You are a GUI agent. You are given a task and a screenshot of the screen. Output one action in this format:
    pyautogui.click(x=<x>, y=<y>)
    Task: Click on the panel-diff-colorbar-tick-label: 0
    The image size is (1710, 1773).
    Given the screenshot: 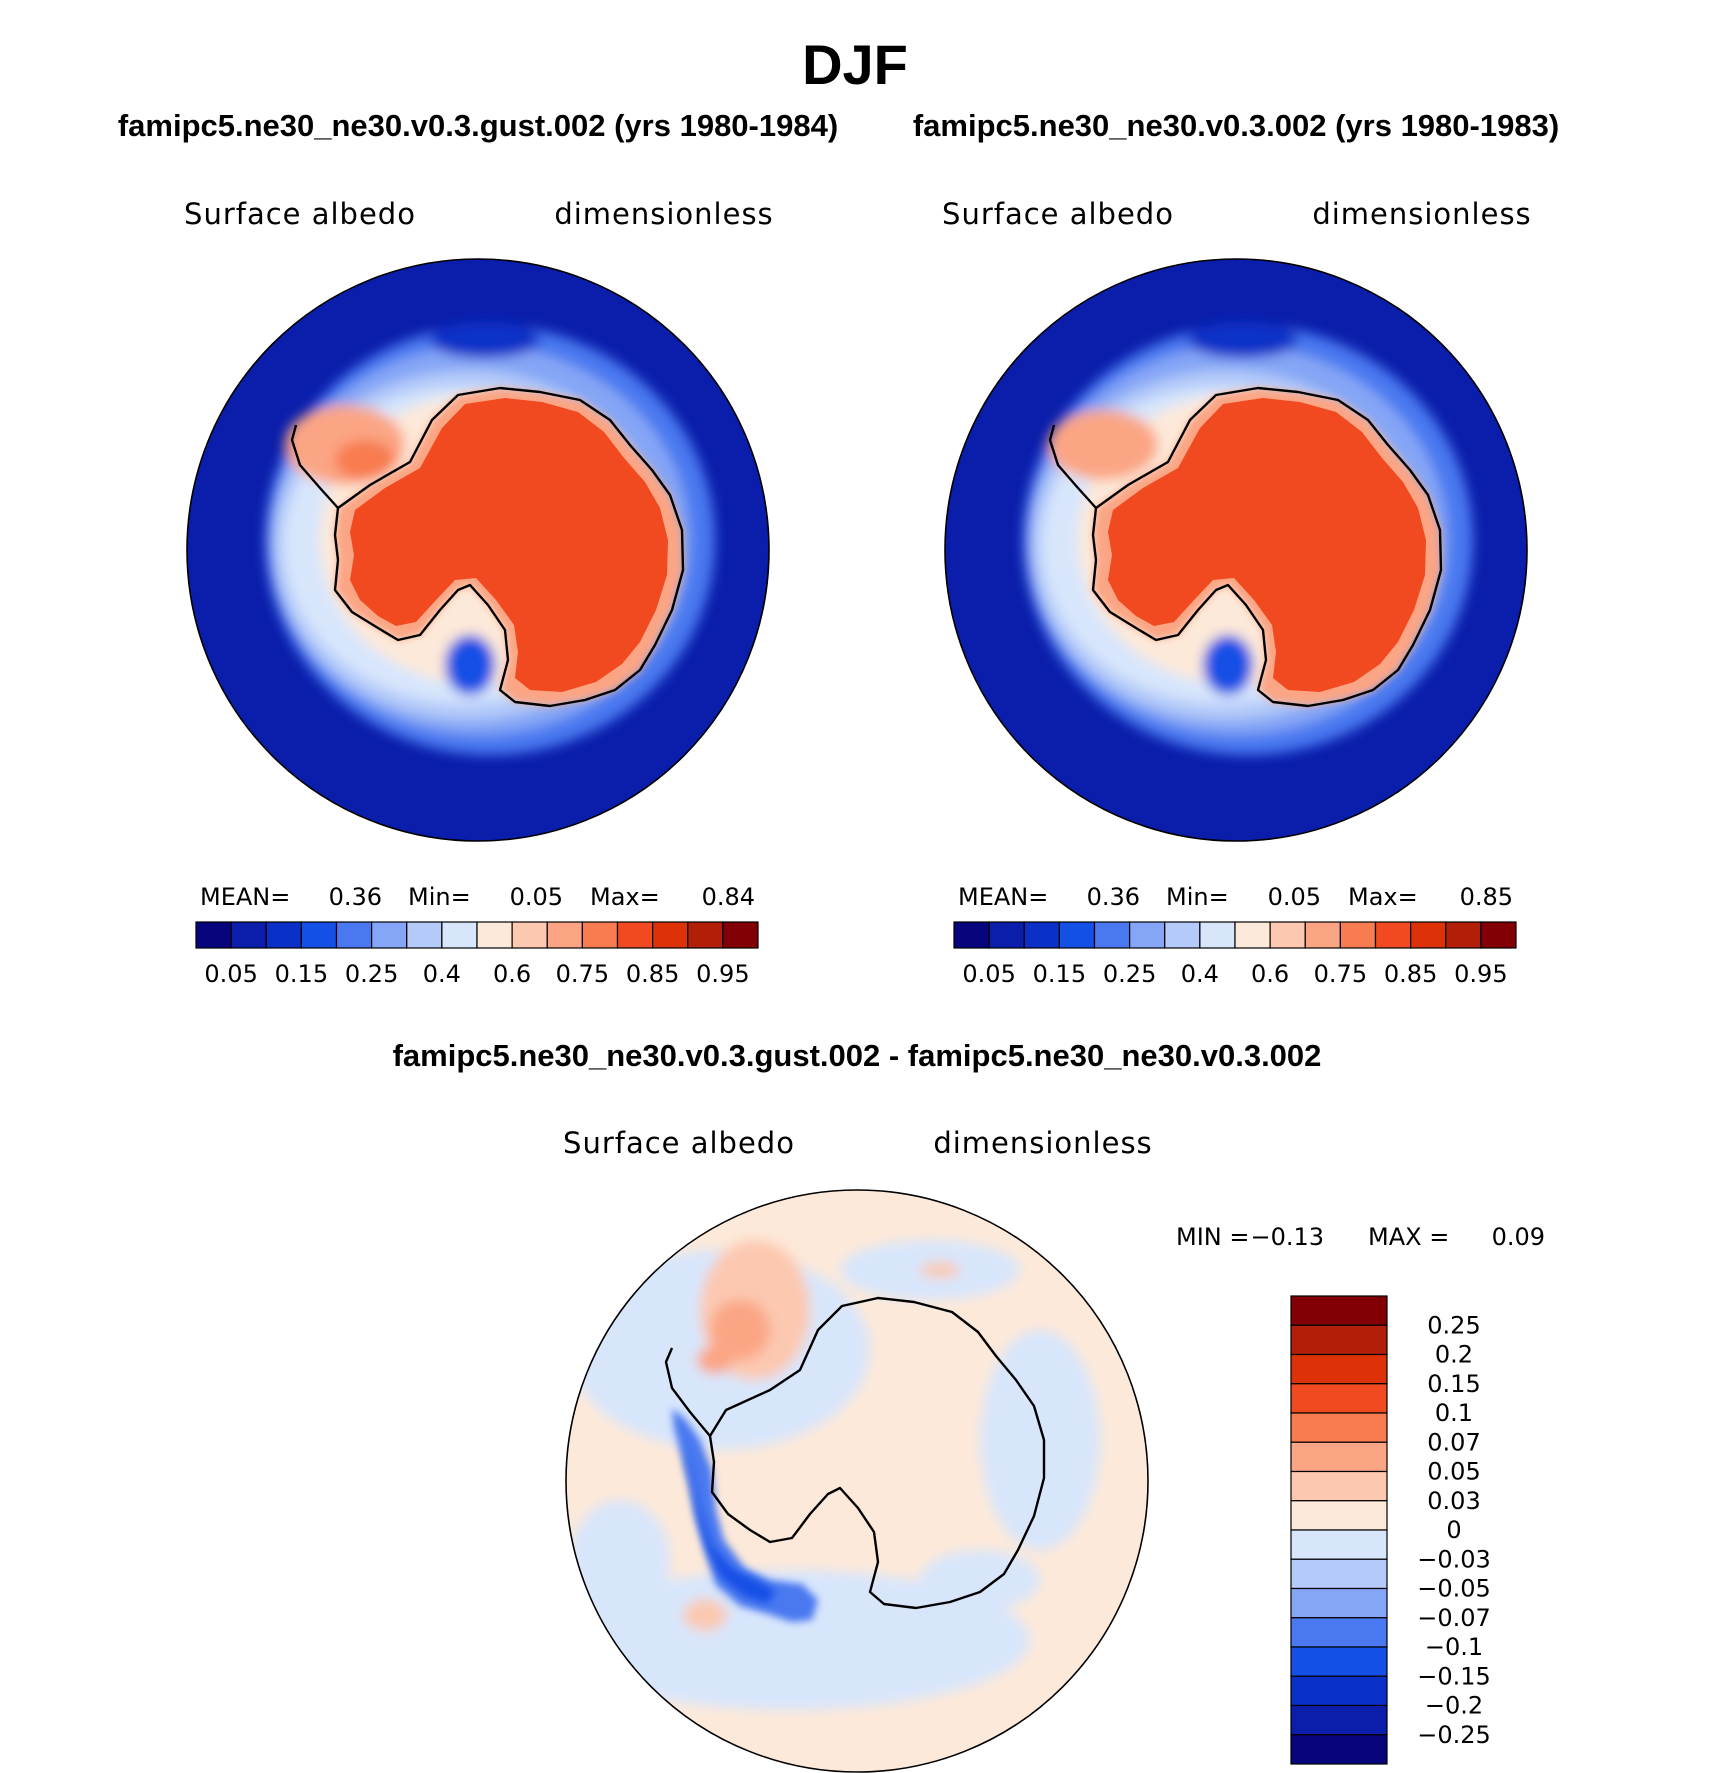 What is the action you would take?
    pyautogui.click(x=1453, y=1530)
    